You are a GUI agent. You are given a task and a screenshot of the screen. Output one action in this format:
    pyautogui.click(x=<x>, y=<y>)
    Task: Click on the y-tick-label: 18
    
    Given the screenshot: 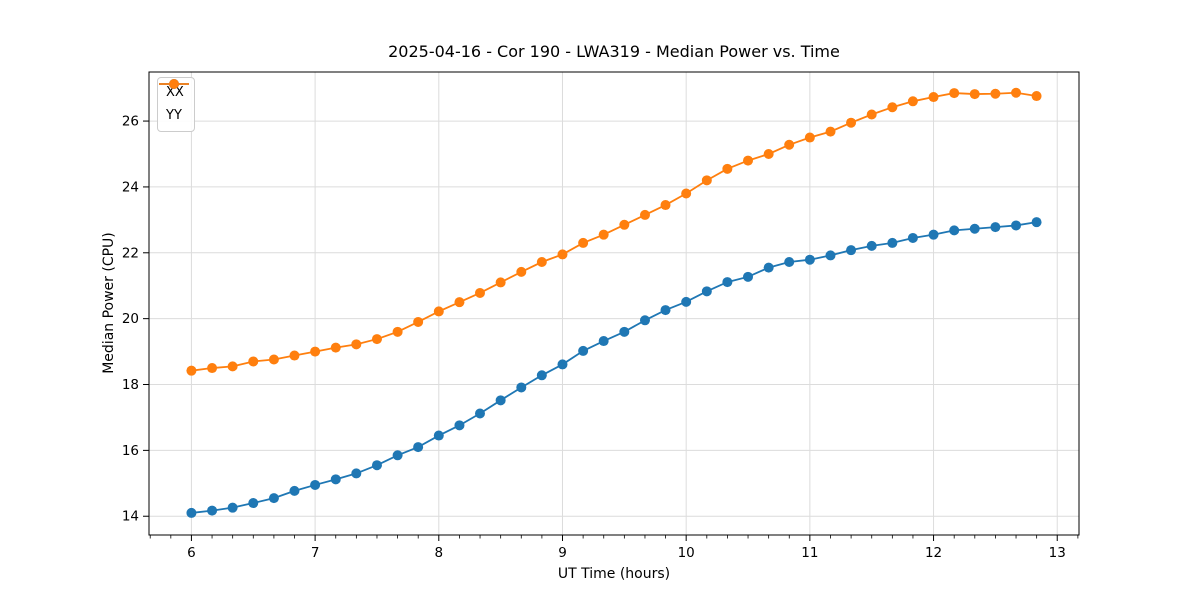 What is the action you would take?
    pyautogui.click(x=130, y=385)
    